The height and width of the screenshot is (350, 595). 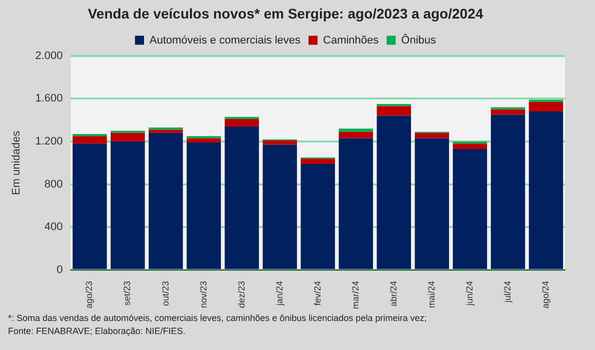 I want to click on y-tick-label: 800, so click(x=53, y=184).